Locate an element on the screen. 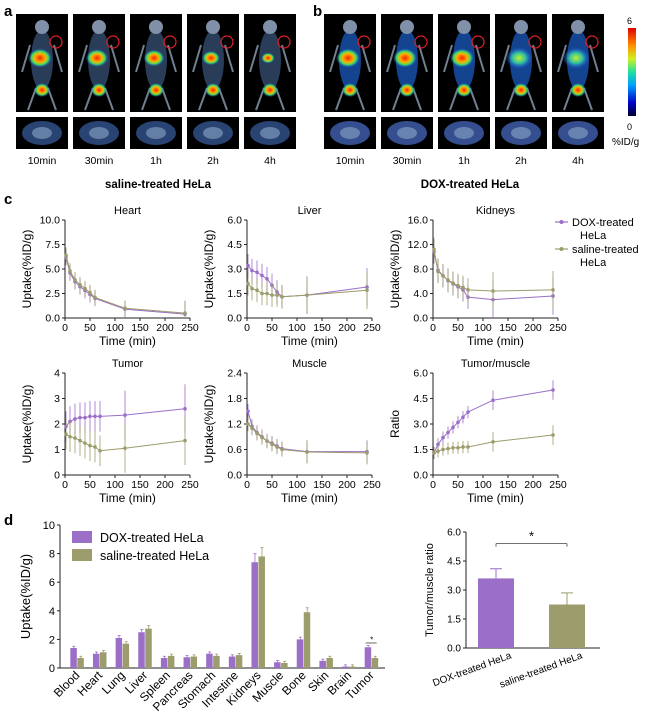 This screenshot has height=718, width=650. legend-c: DOX-treated HeLa saline-treated HeLa is located at coordinates (597, 243).